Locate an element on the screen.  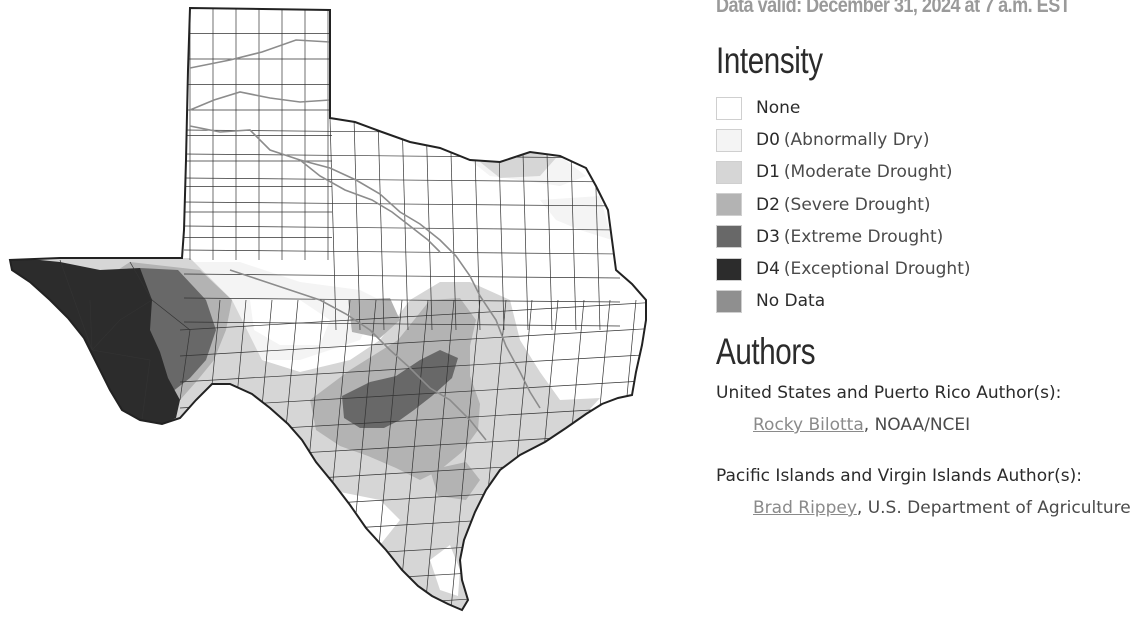
author-org: , U.S. Department of Agriculture is located at coordinates (993, 508).